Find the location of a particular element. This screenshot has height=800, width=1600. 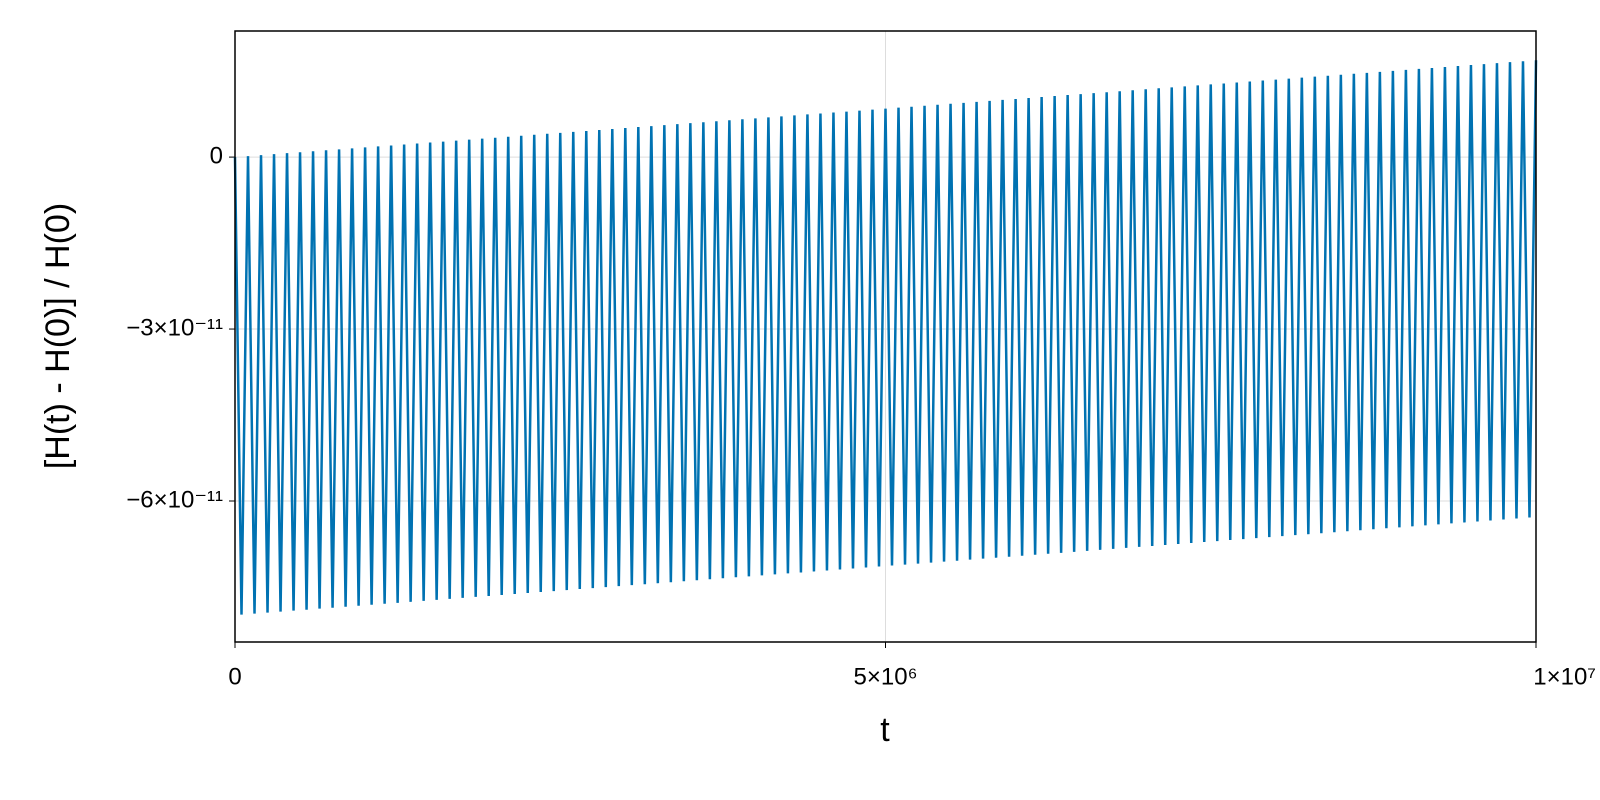

y-tick-label: −3×10⁻¹¹ is located at coordinates (174, 327).